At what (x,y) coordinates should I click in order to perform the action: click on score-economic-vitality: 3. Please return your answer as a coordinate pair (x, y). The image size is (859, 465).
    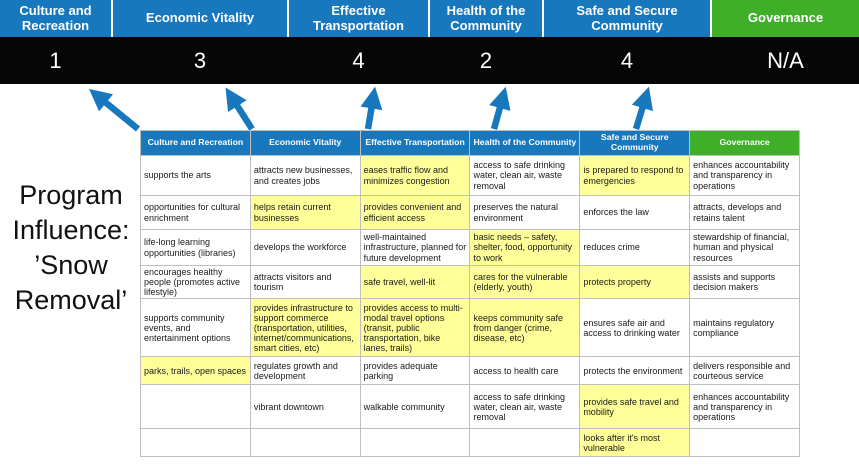
    Looking at the image, I should click on (200, 60).